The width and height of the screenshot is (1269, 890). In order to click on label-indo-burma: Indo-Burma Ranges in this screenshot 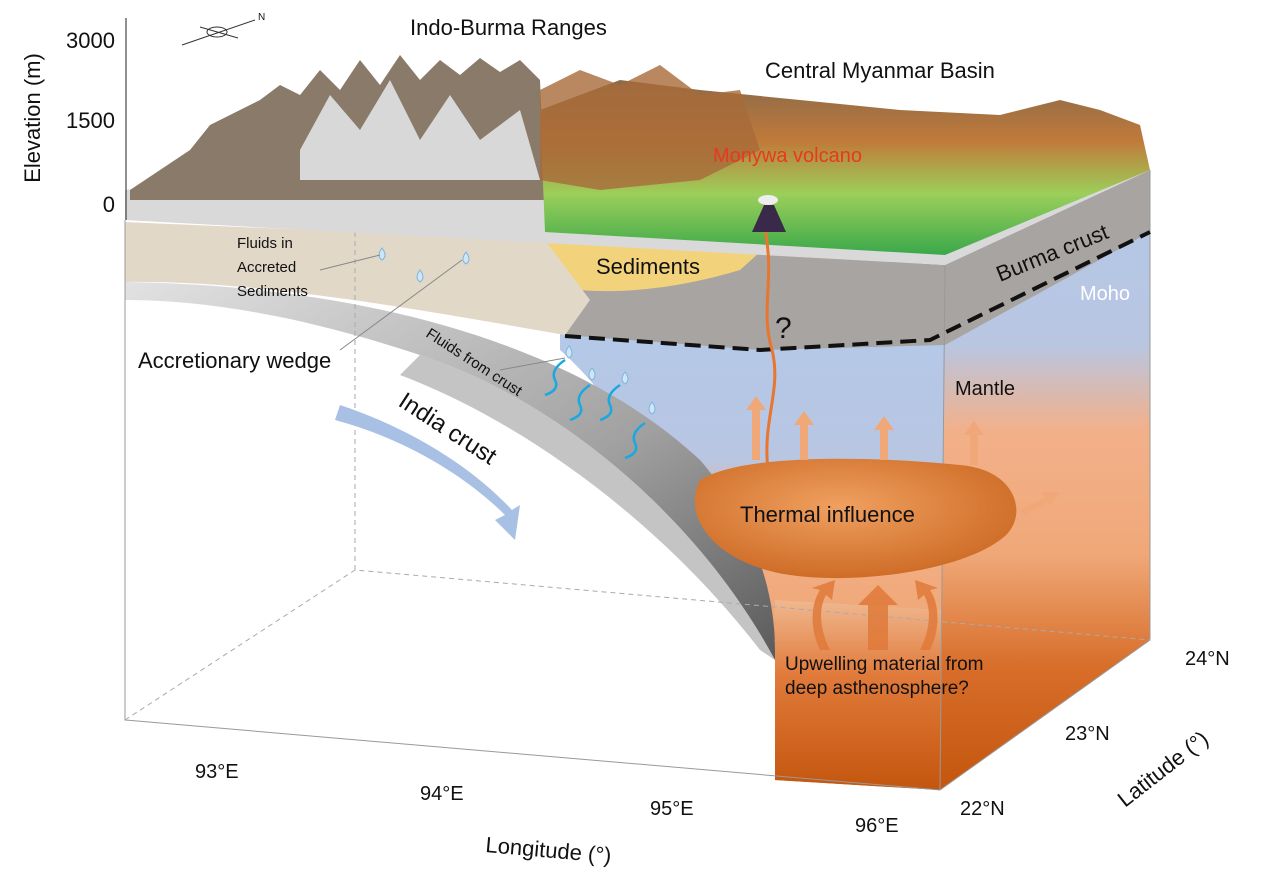, I will do `click(508, 27)`.